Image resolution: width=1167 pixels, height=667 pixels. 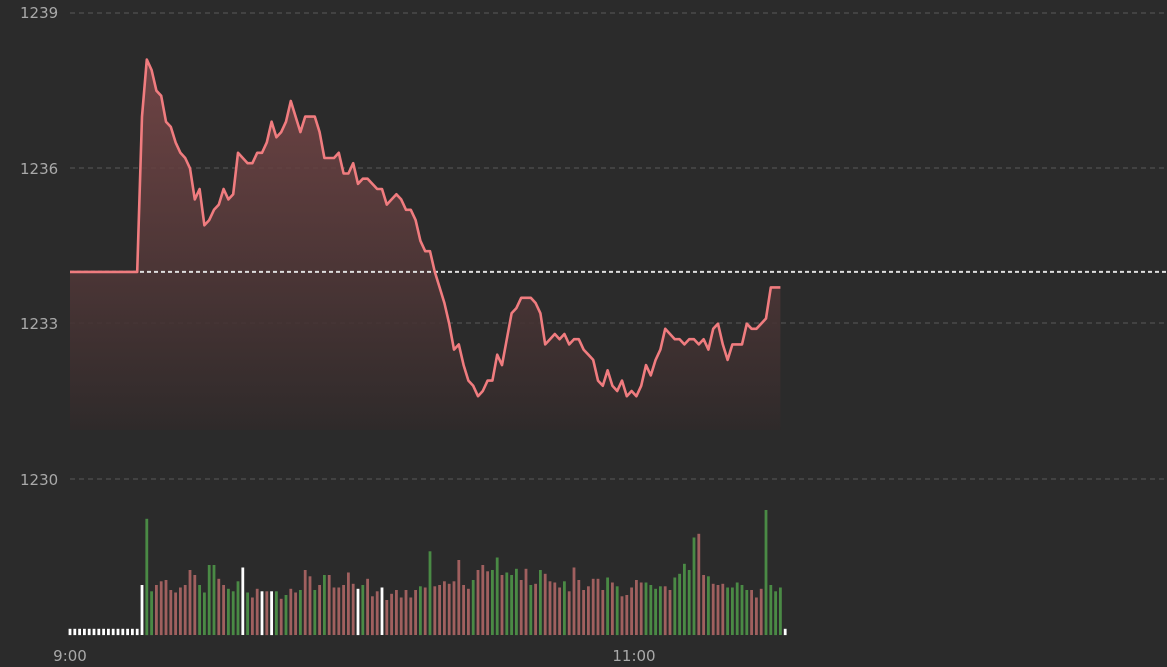 I want to click on y-tick-1239: 1239, so click(x=39, y=13).